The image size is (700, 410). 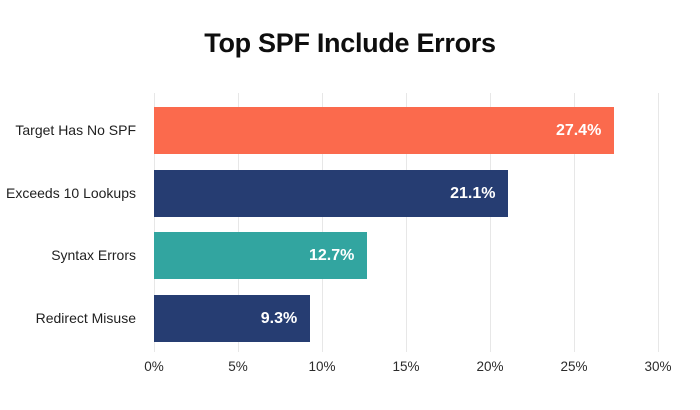 I want to click on x-tick-label: 20%, so click(x=490, y=366).